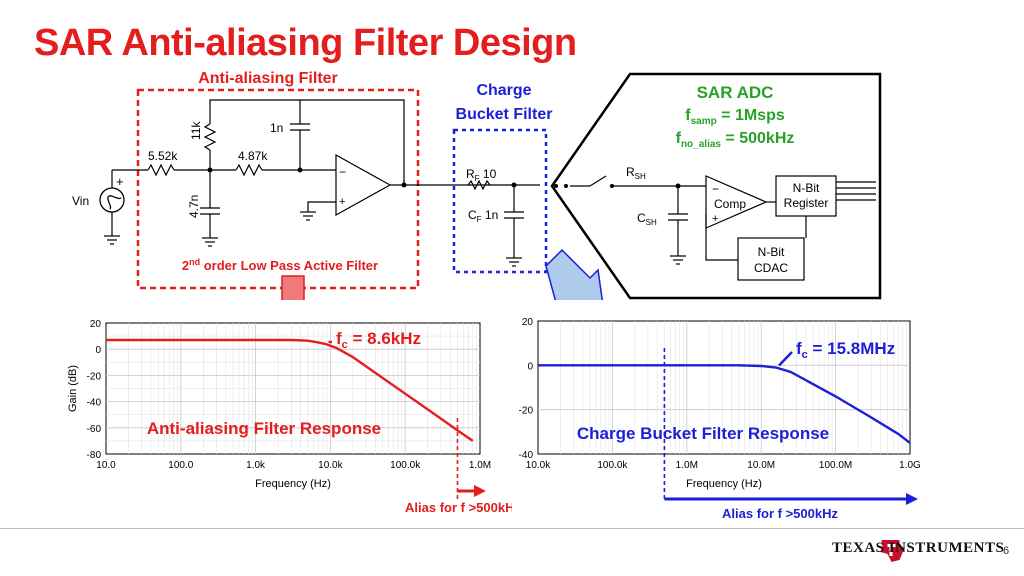 The image size is (1024, 576). I want to click on plot-frame, so click(724, 387).